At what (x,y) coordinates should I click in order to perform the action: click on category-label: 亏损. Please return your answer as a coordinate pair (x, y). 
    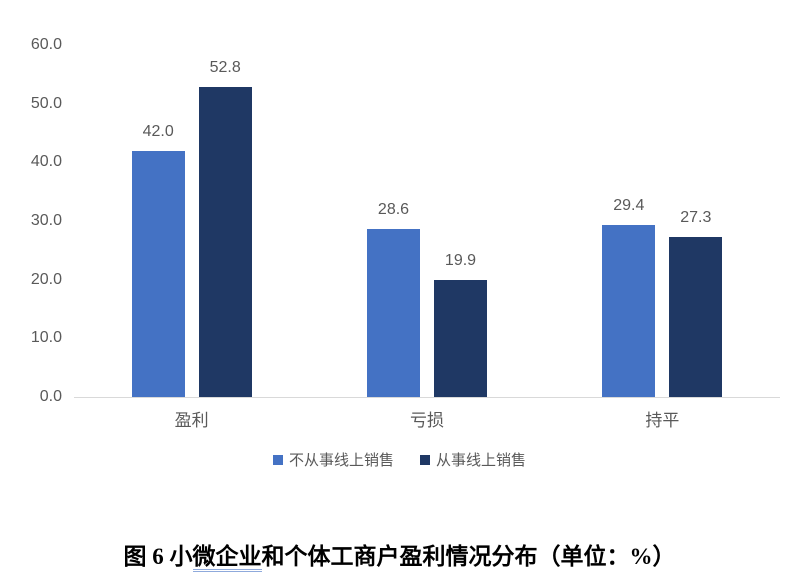
    Looking at the image, I should click on (427, 420).